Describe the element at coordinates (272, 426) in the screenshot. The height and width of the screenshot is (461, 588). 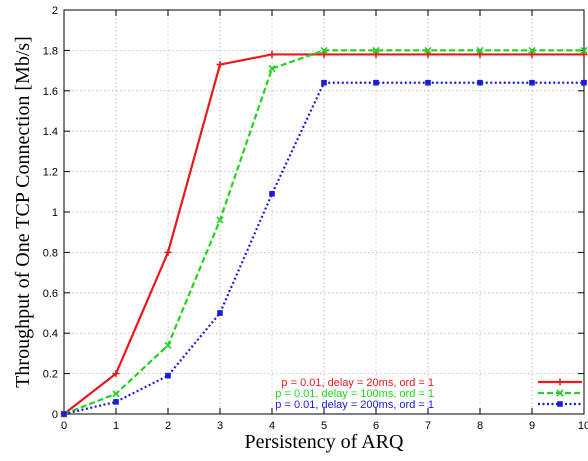
I see `x-tick-label: 4` at that location.